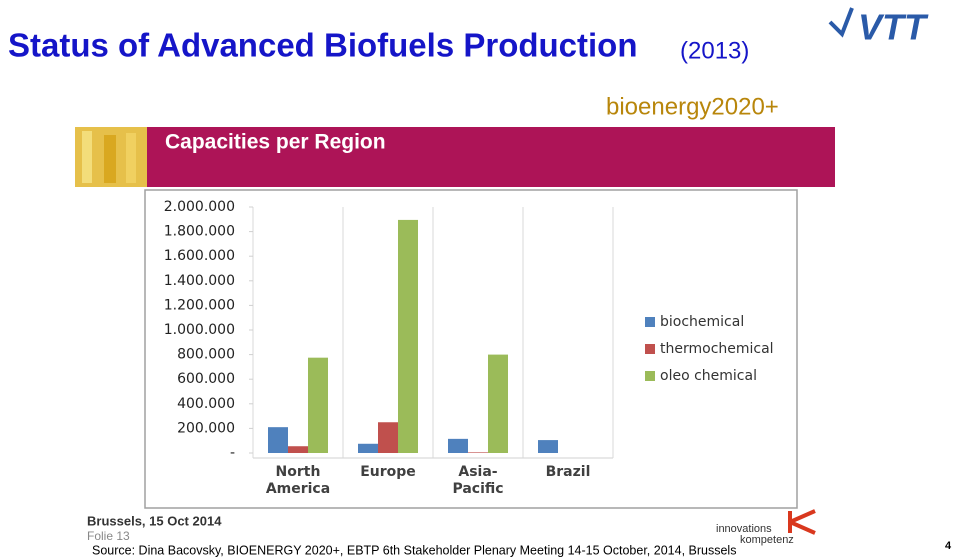  What do you see at coordinates (478, 480) in the screenshot?
I see `x-tick-label: Asia-Pacific` at bounding box center [478, 480].